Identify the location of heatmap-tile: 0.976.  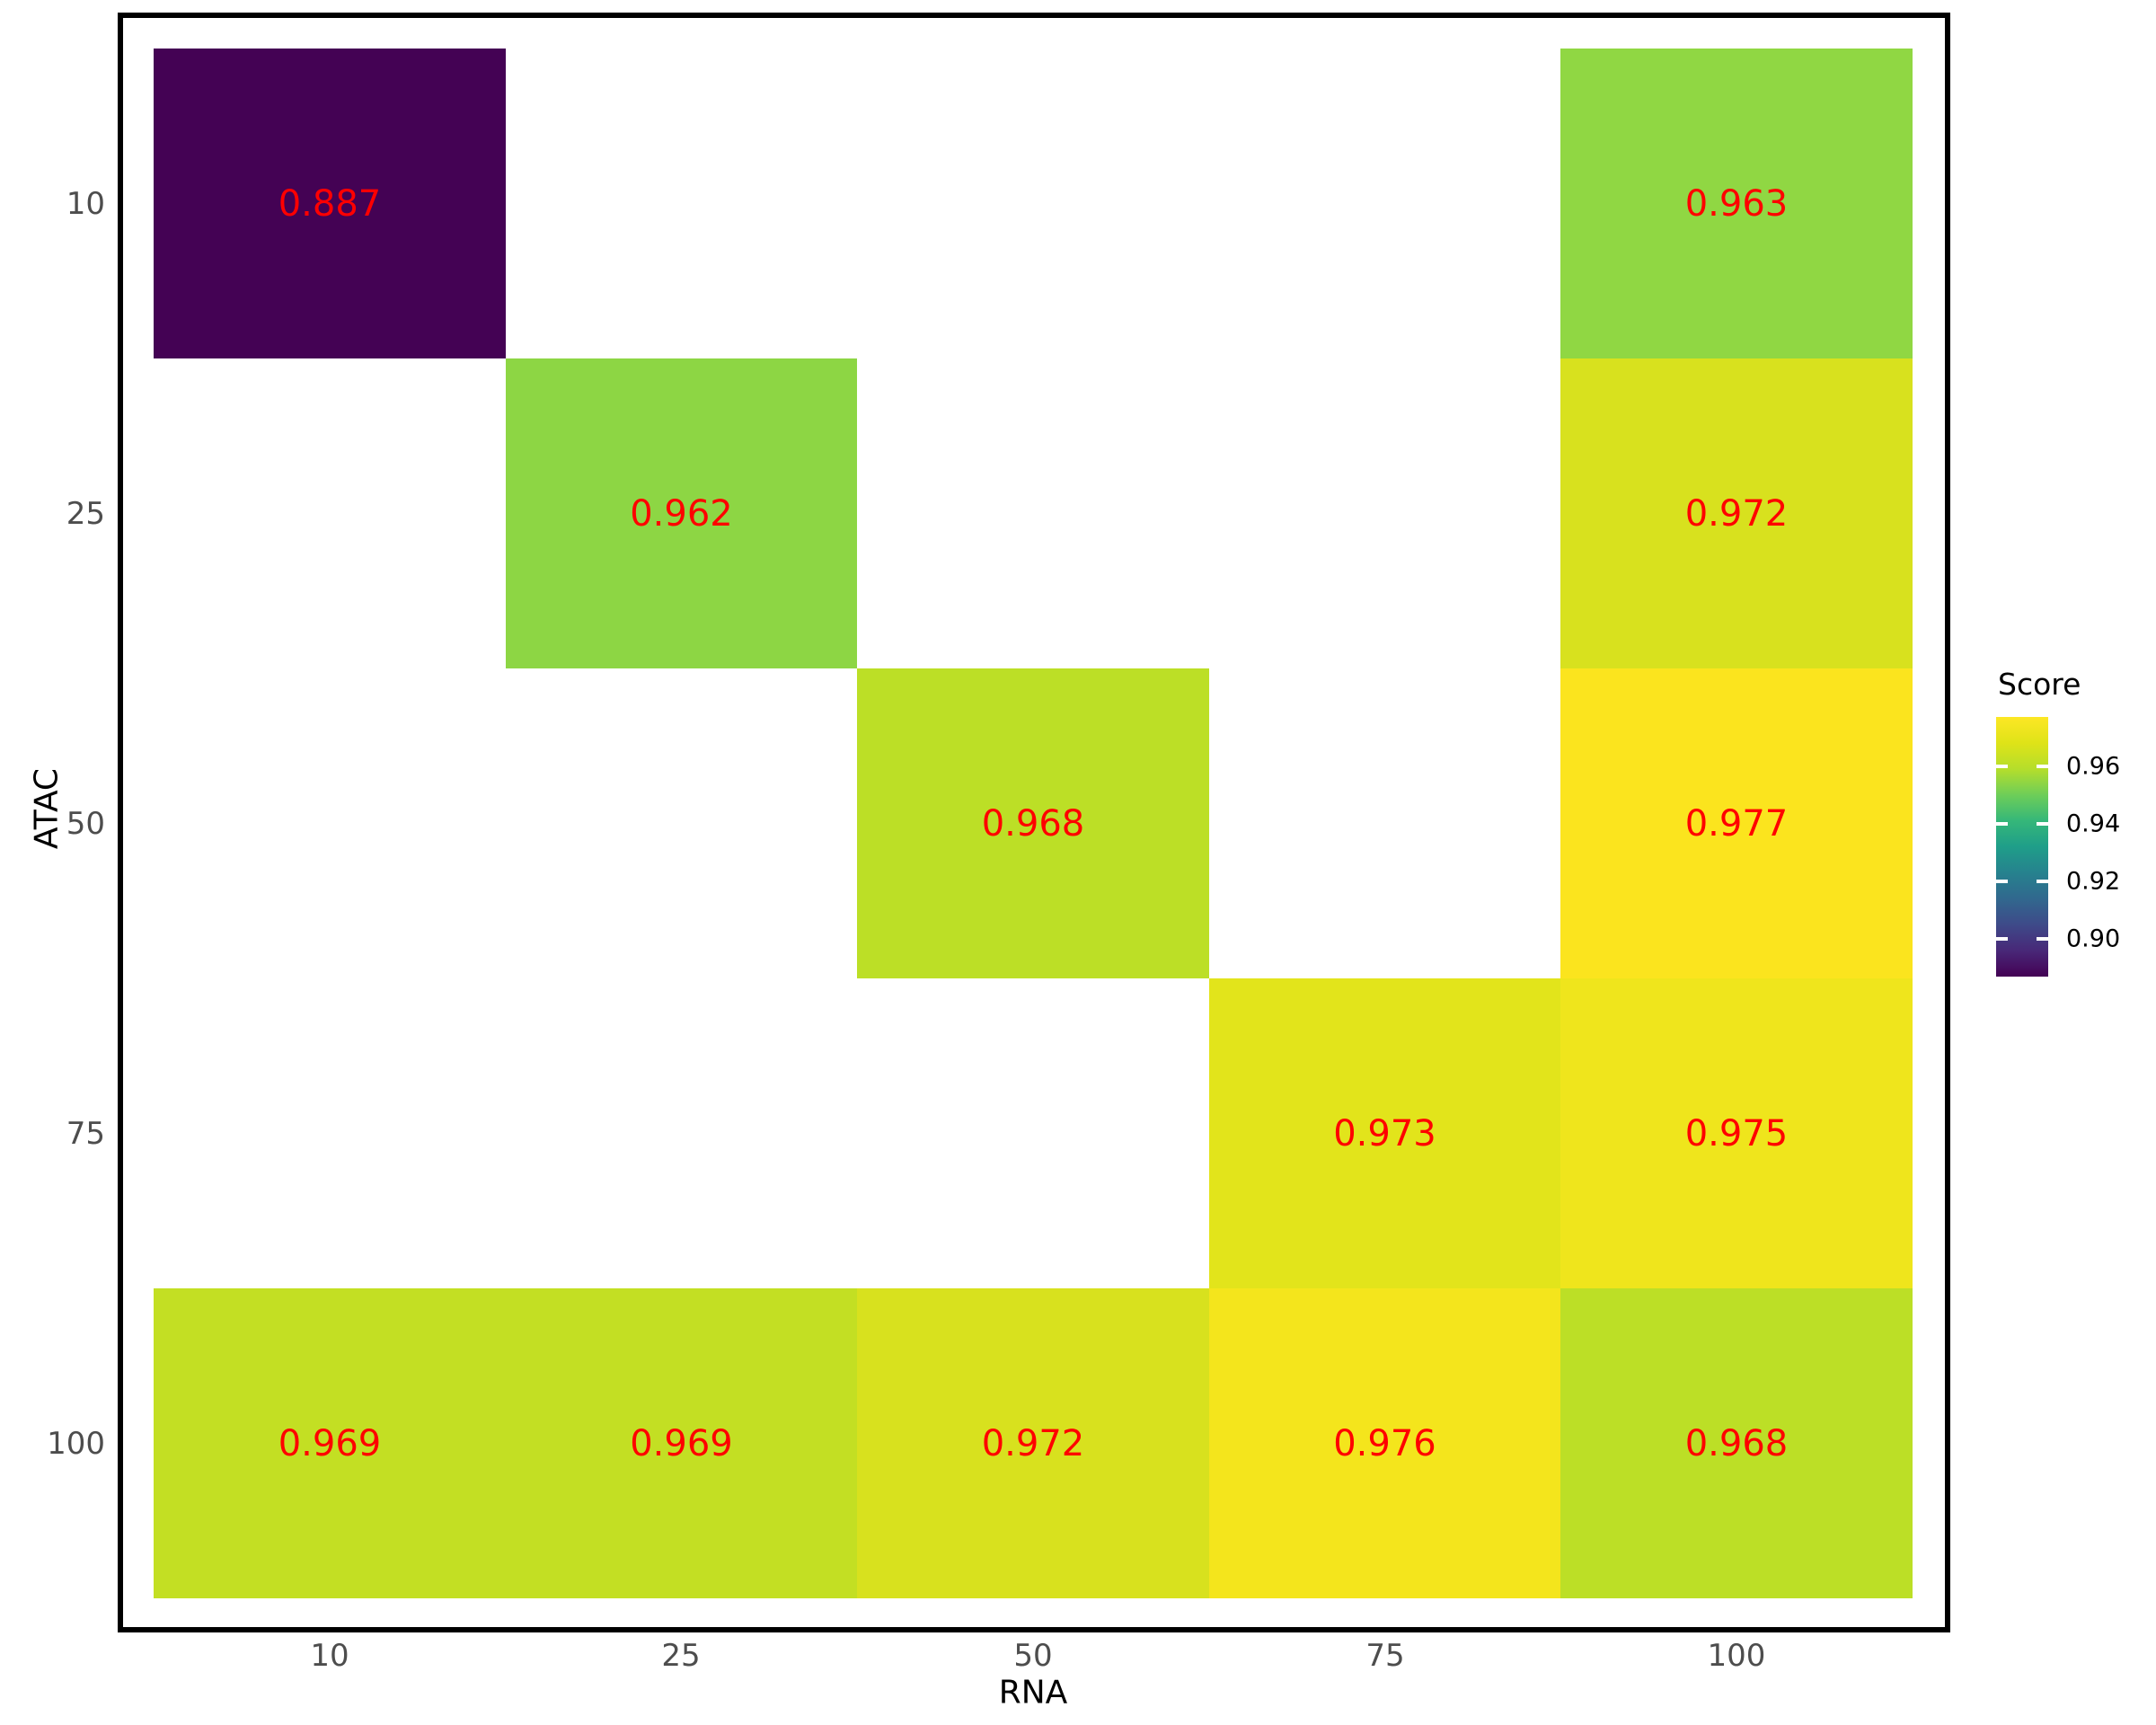
(1385, 1443).